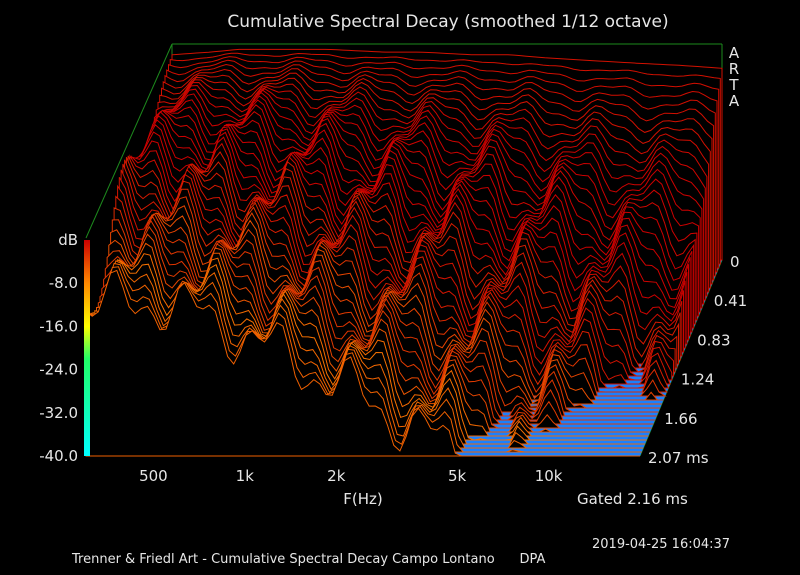  Describe the element at coordinates (153, 476) in the screenshot. I see `x-tick-label: 500` at that location.